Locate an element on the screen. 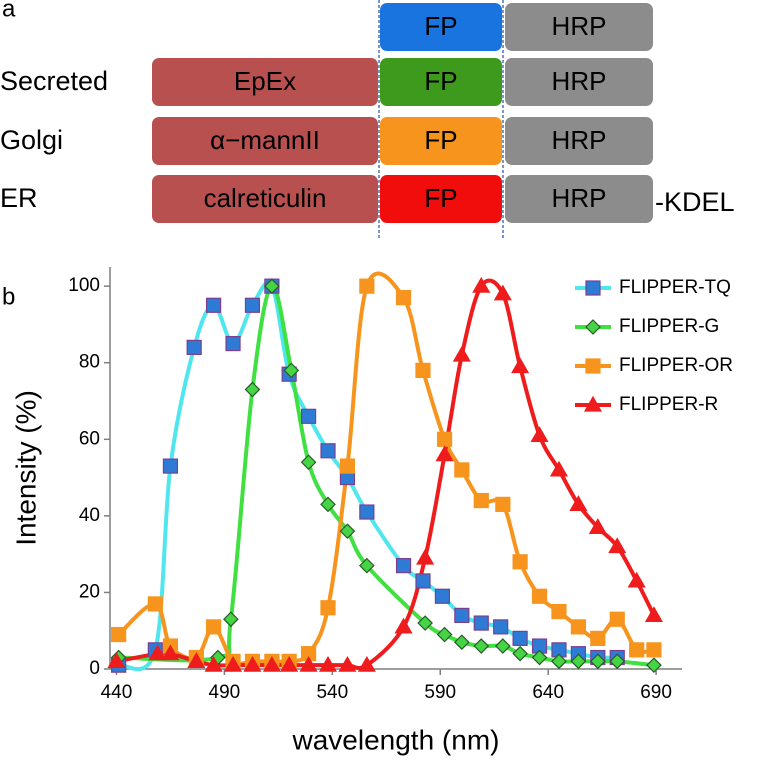 The image size is (761, 766). row-label: Secreted is located at coordinates (54, 81).